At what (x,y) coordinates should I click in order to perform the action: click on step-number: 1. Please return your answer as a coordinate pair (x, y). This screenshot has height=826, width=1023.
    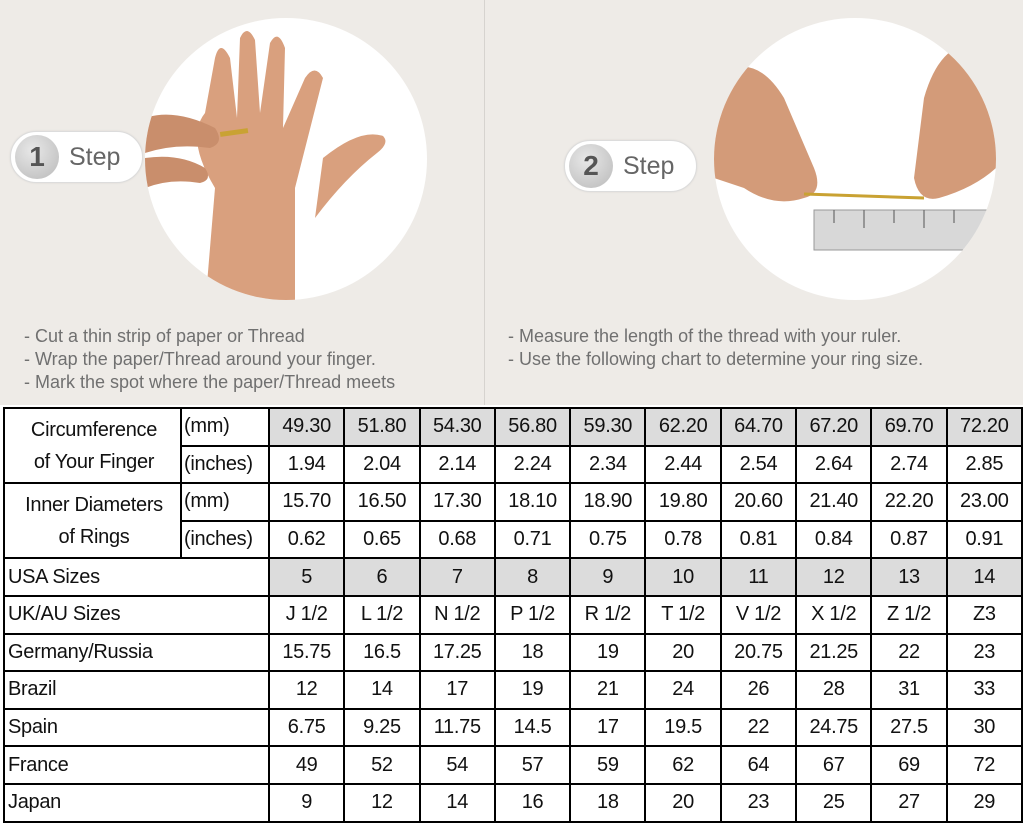
    Looking at the image, I should click on (37, 157).